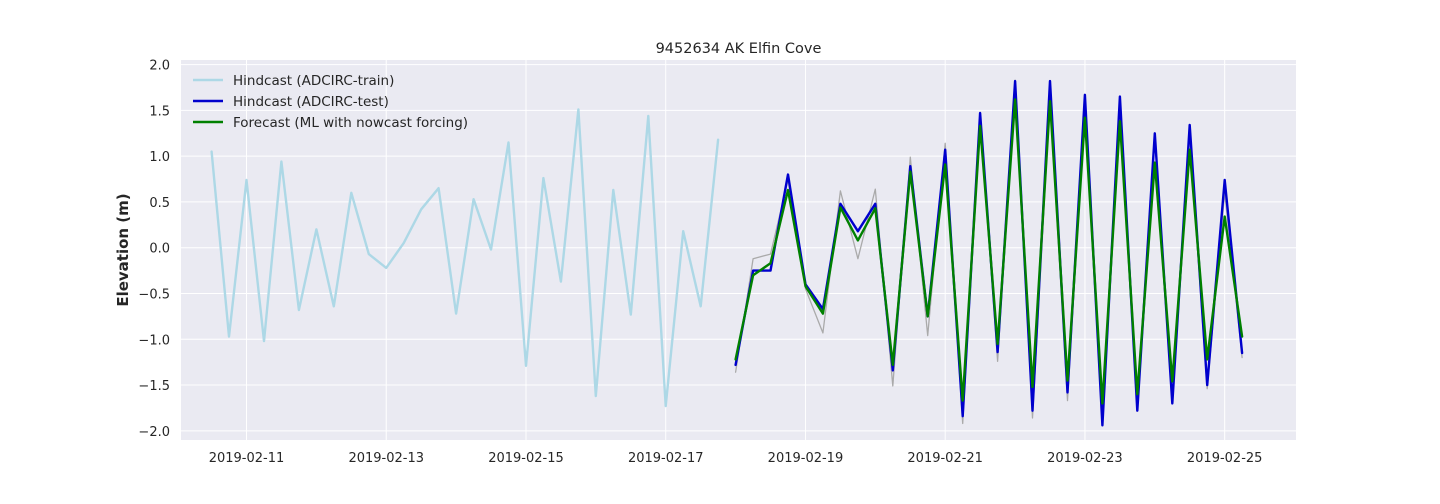 This screenshot has width=1440, height=504. I want to click on x-tick-label: 2019-02-21, so click(945, 458).